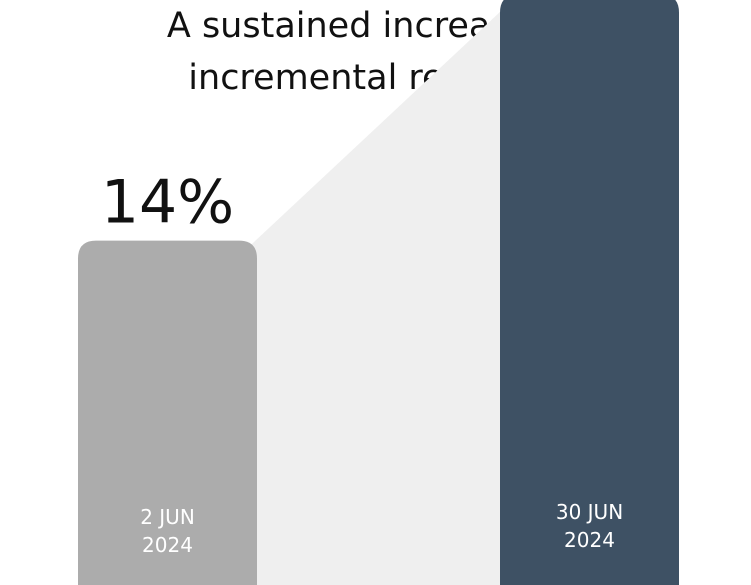 The image size is (751, 585). I want to click on category-label-1-line-1: 2 JUN, so click(167, 517).